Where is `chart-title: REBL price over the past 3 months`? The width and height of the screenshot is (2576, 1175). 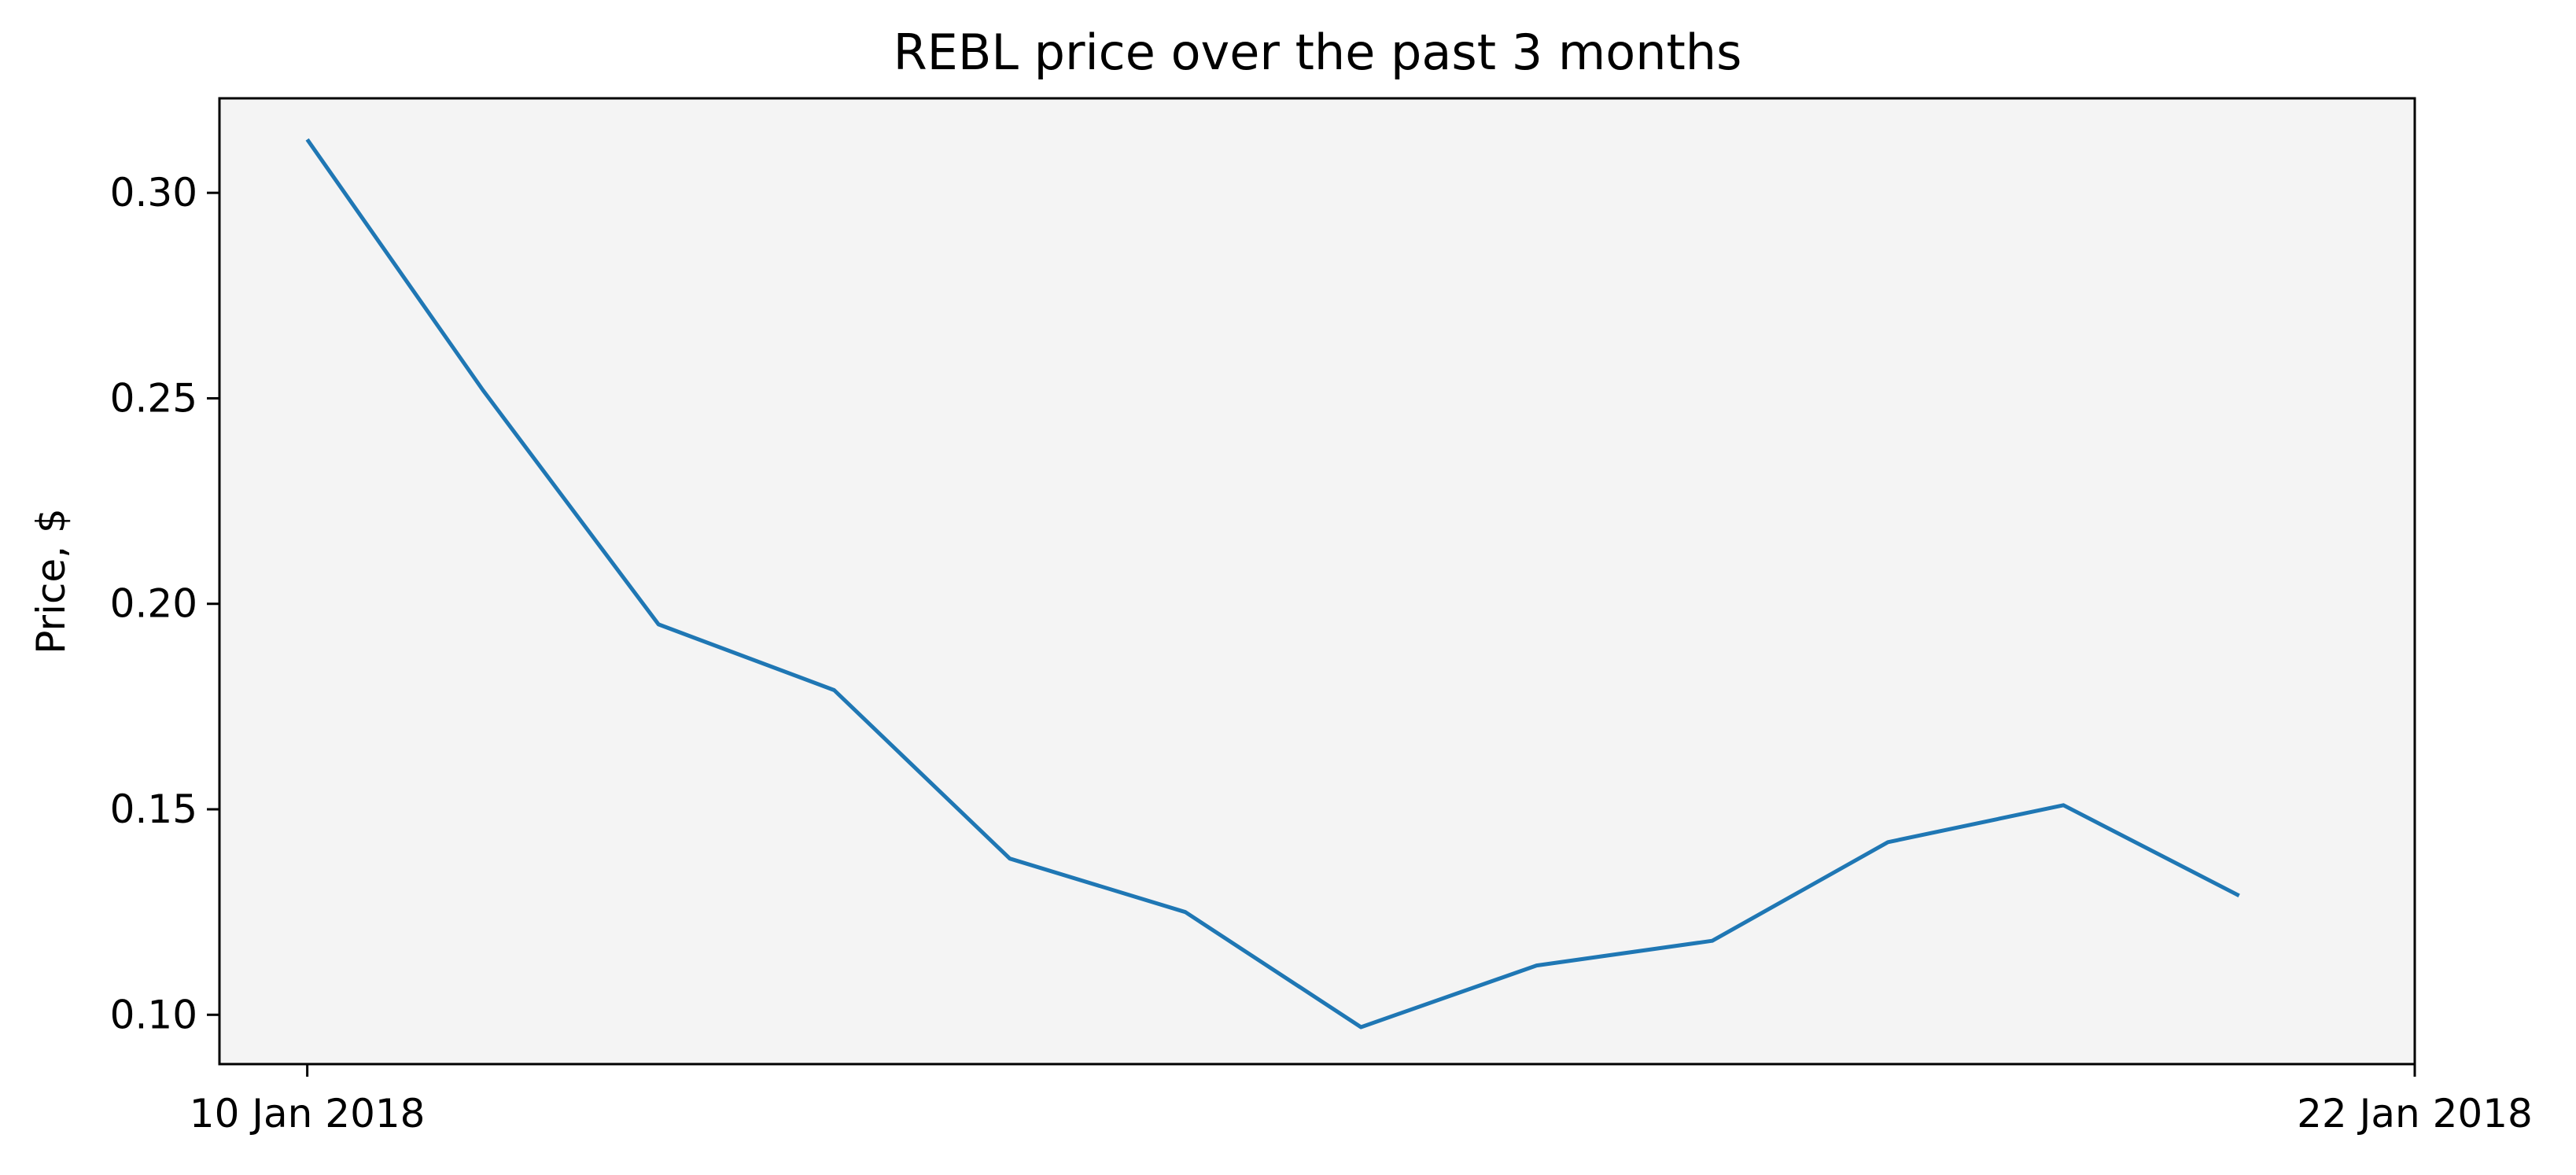
chart-title: REBL price over the past 3 months is located at coordinates (1318, 52).